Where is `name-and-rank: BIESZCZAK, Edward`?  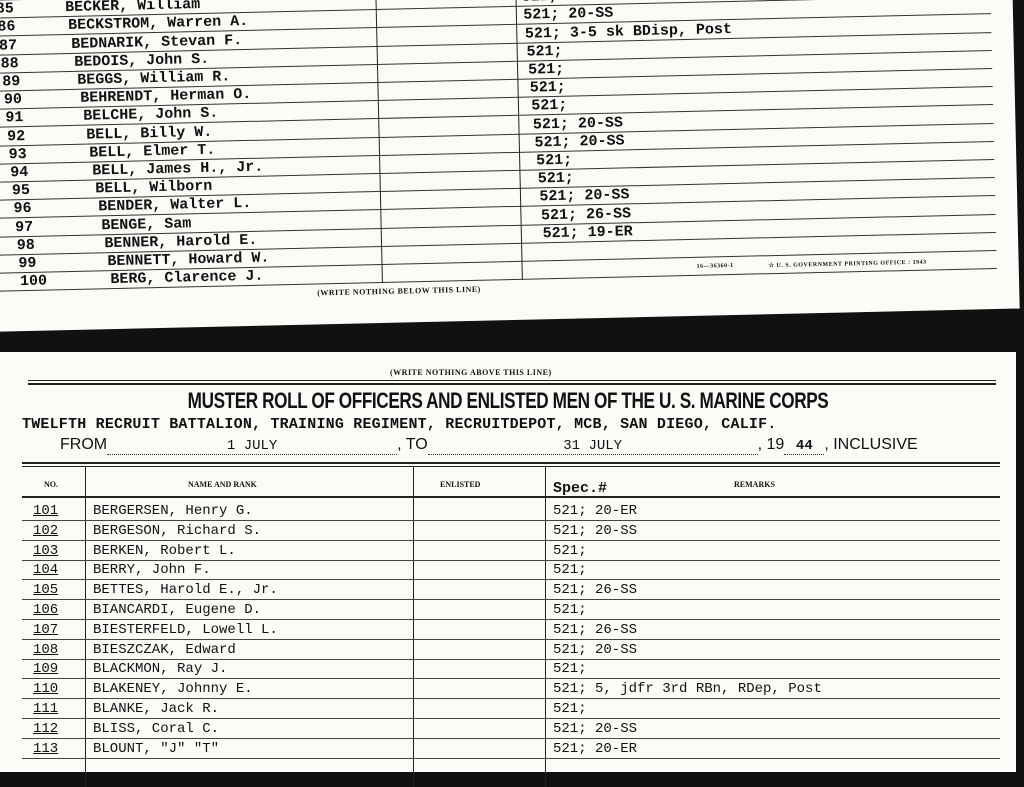 name-and-rank: BIESZCZAK, Edward is located at coordinates (164, 649).